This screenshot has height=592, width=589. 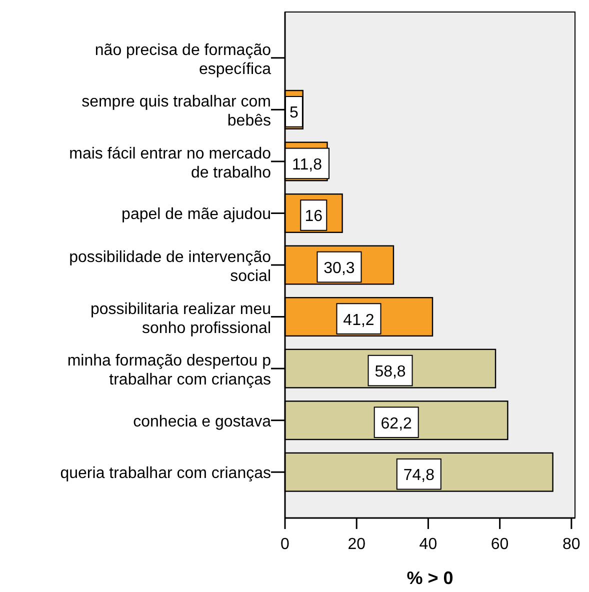 I want to click on y-tick-label: mais fácil entrar no mercado de trabalho, so click(x=170, y=163).